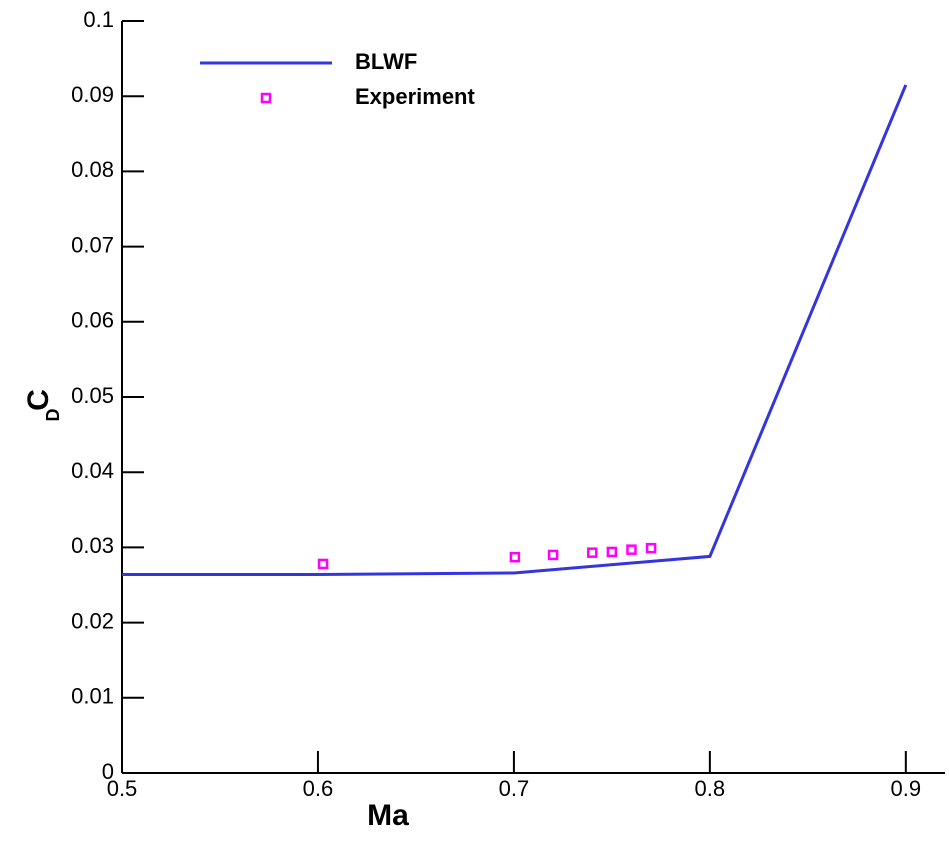 This screenshot has width=949, height=848. What do you see at coordinates (92, 395) in the screenshot?
I see `y-tick-label: 0.05` at bounding box center [92, 395].